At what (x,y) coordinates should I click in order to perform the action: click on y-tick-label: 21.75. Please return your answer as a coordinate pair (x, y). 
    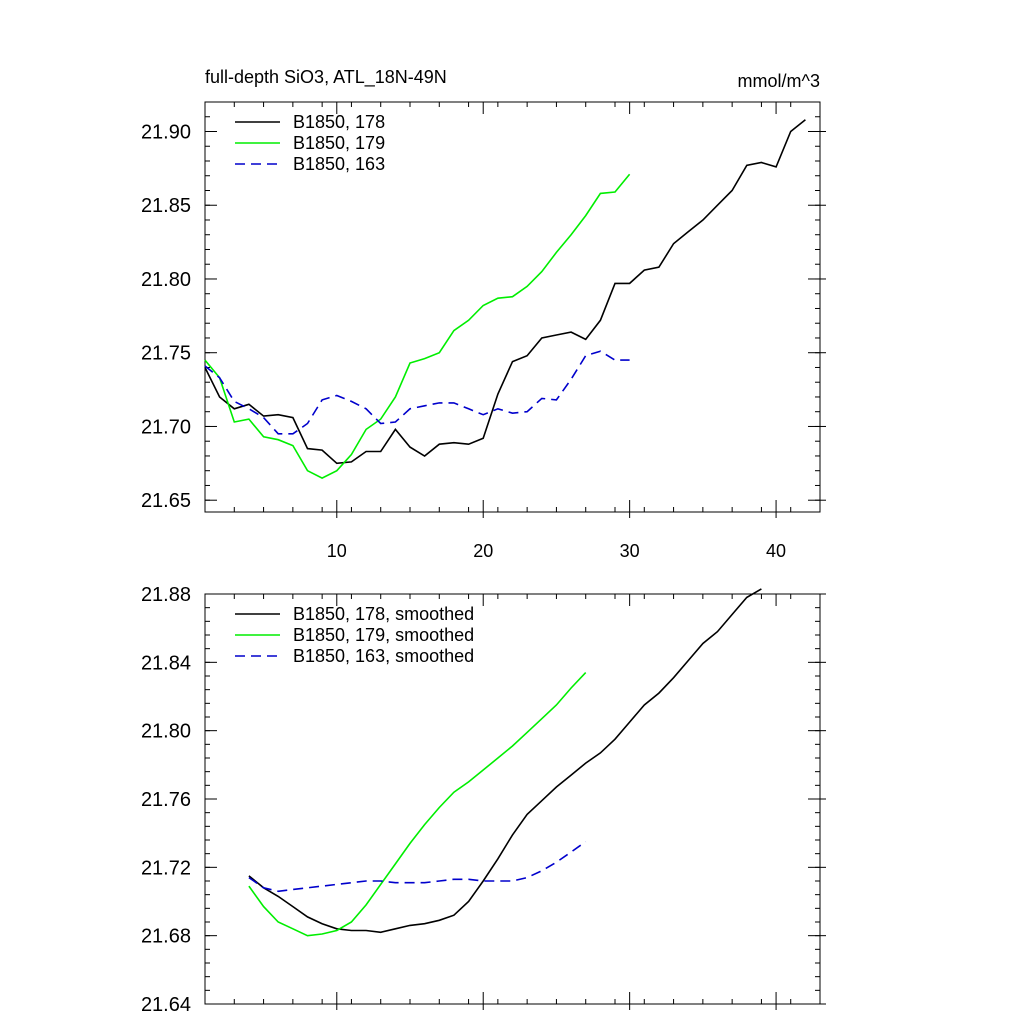
    Looking at the image, I should click on (166, 354).